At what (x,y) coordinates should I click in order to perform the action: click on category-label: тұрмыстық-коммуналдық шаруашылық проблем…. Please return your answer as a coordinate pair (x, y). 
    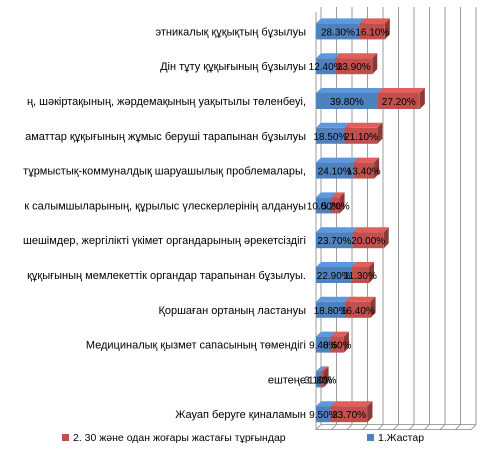
    Looking at the image, I should click on (164, 172).